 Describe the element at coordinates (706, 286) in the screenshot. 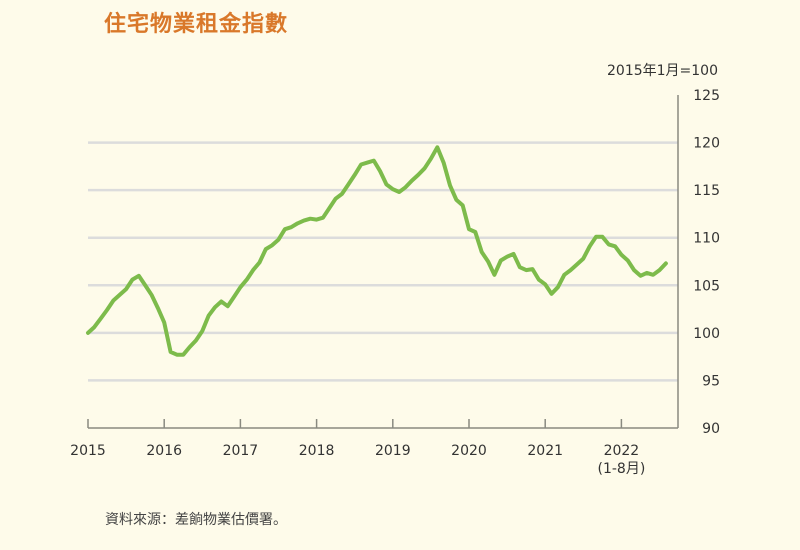

I see `y-tick-label: 105` at that location.